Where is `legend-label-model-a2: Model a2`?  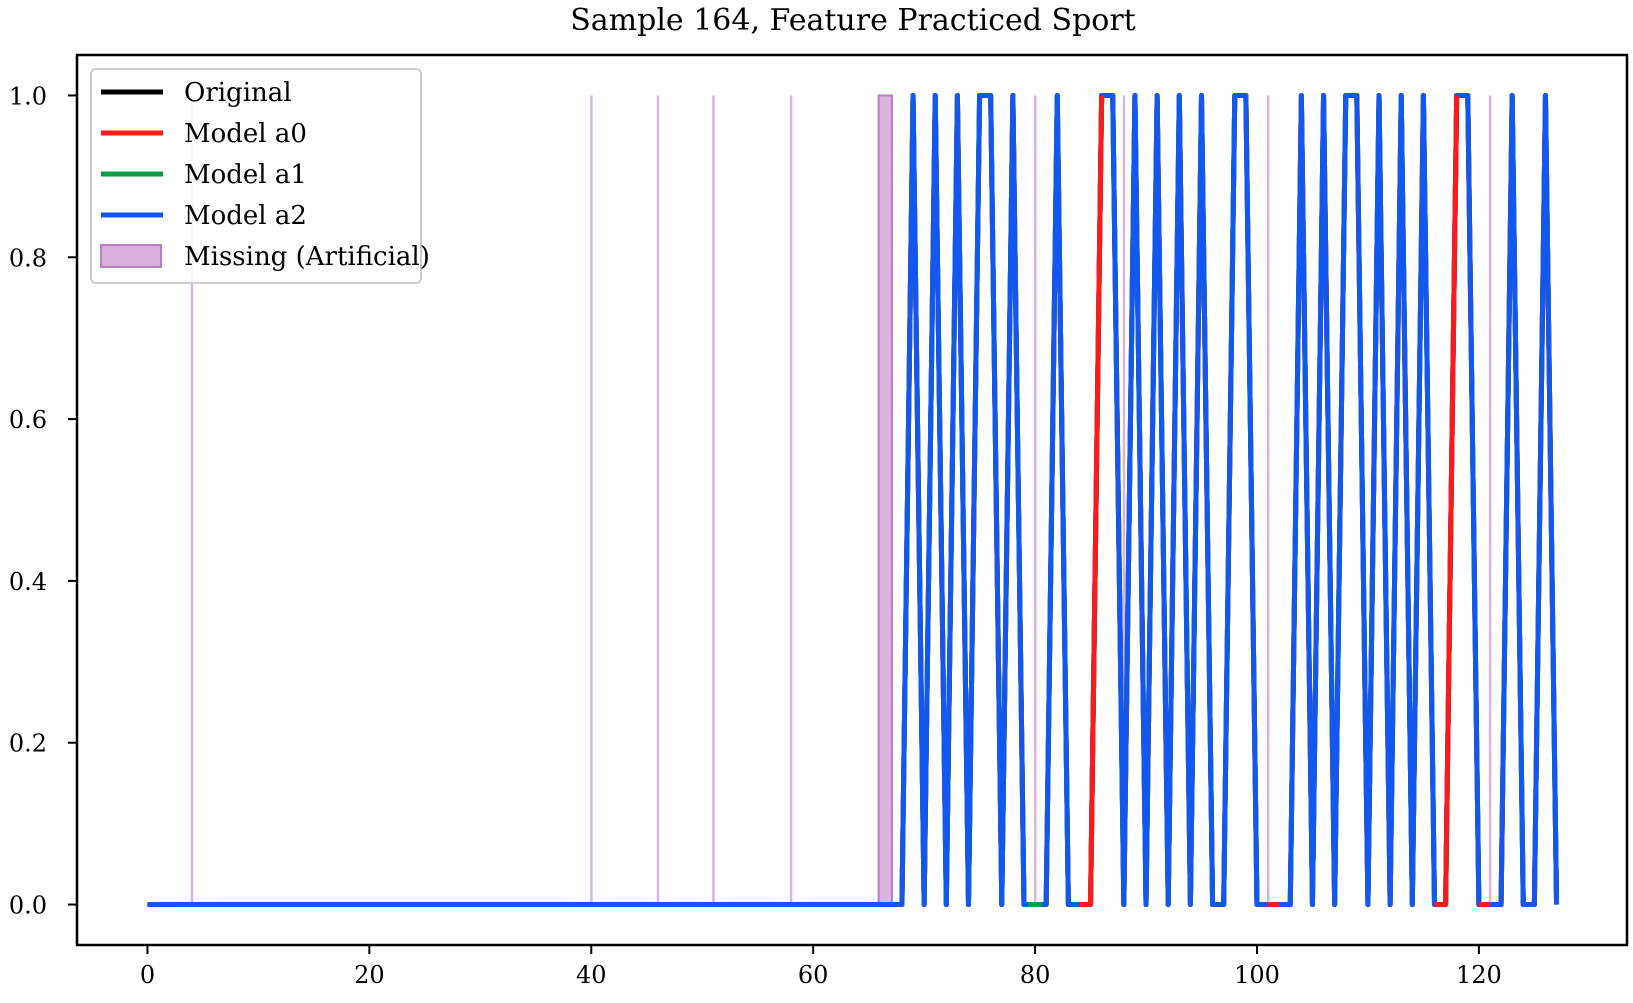
legend-label-model-a2: Model a2 is located at coordinates (245, 216).